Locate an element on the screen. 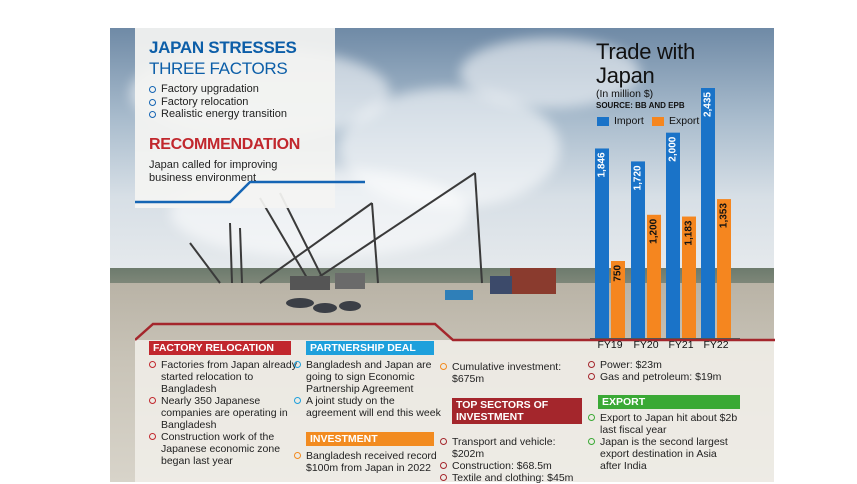 This screenshot has width=857, height=484. export-bar-fy21 is located at coordinates (689, 277).